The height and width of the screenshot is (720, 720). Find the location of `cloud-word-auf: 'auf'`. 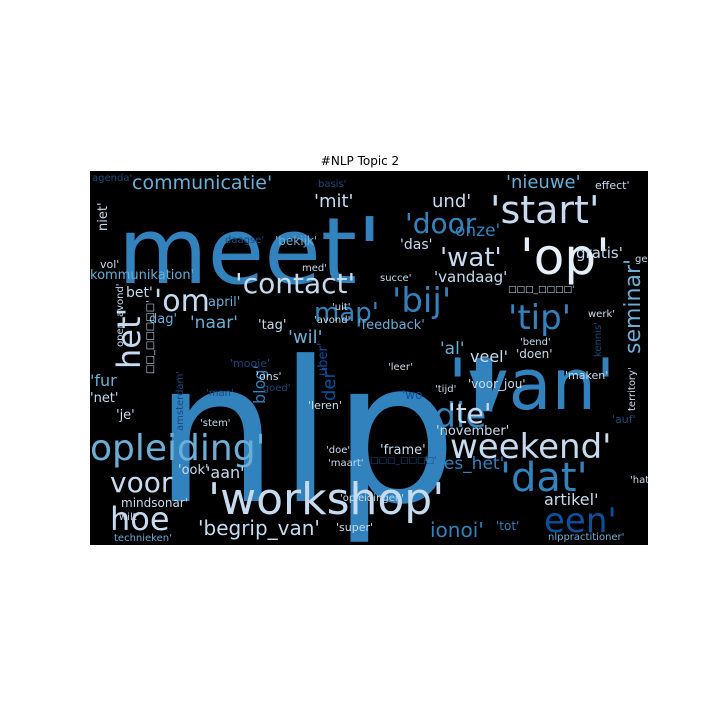

cloud-word-auf: 'auf' is located at coordinates (624, 419).